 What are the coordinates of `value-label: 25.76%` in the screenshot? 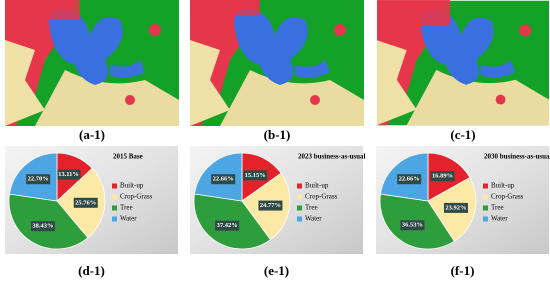 It's located at (85, 202).